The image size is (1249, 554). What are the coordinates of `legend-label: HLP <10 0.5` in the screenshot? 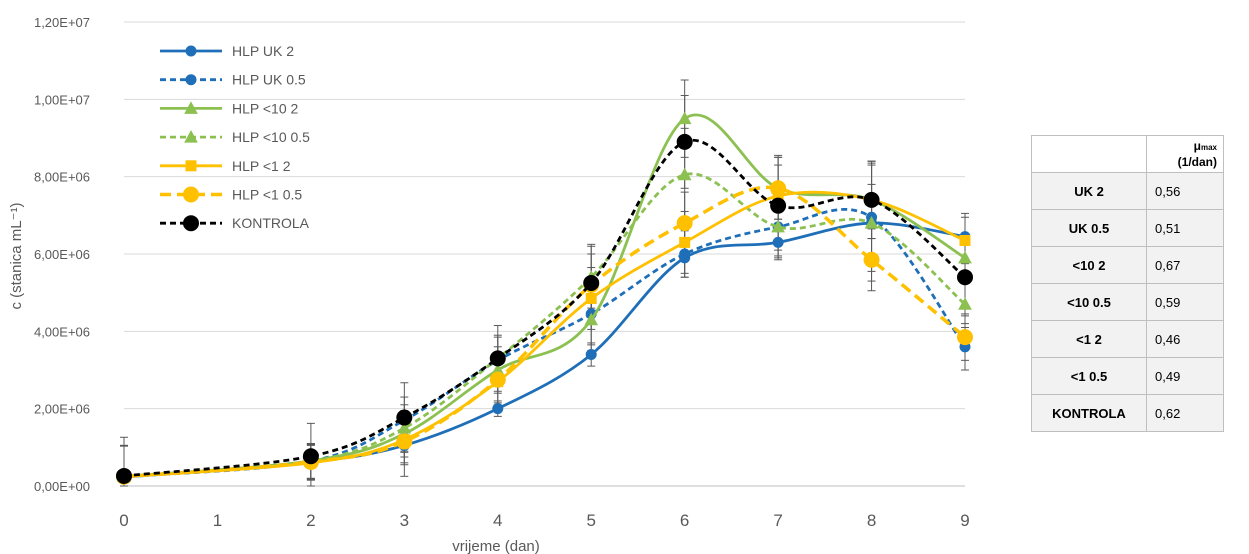 It's located at (271, 137).